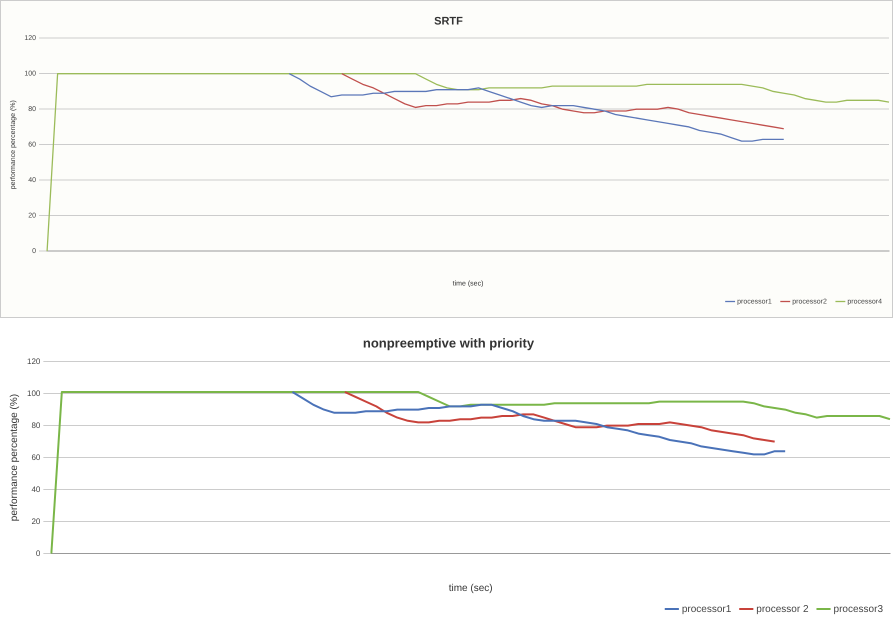  Describe the element at coordinates (14, 458) in the screenshot. I see `y-axis-title: performance percentage (%)` at that location.